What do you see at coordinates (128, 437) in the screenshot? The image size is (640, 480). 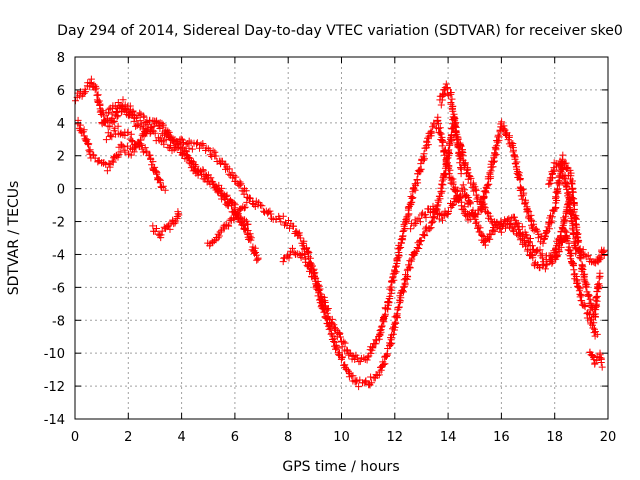 I see `x-tick-label: 2` at bounding box center [128, 437].